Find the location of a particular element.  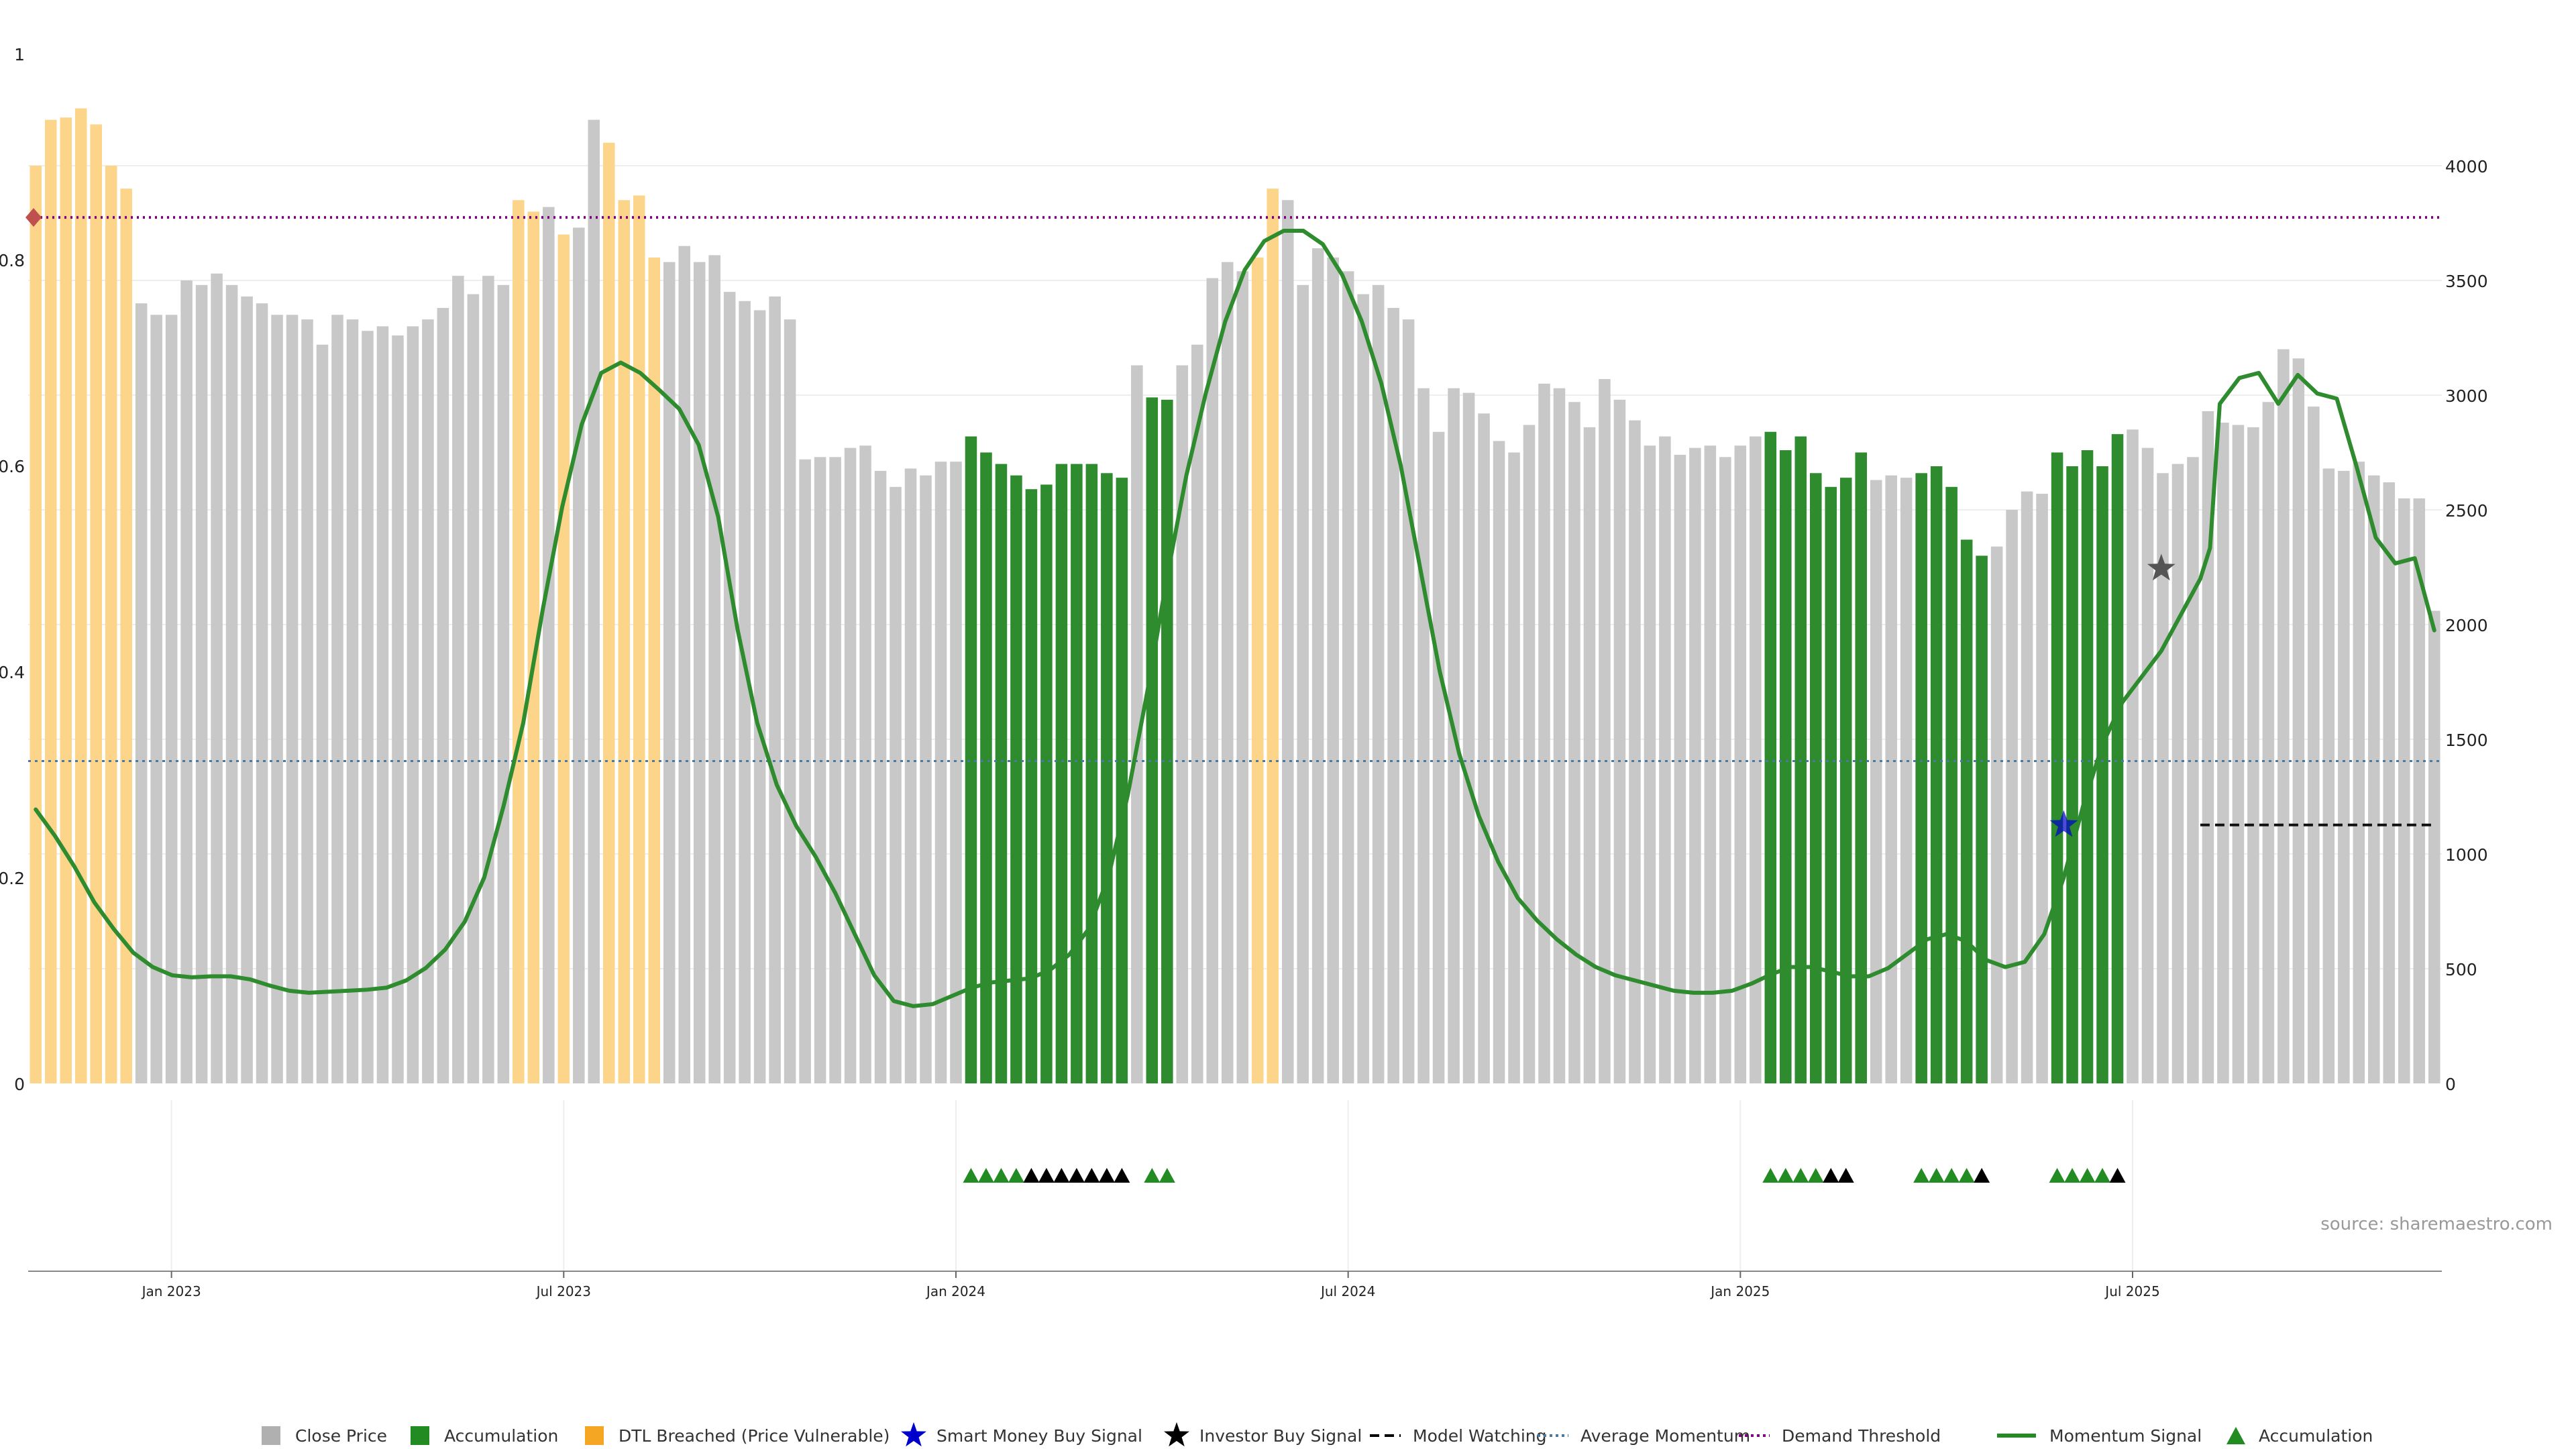

smart-money-buy-star is located at coordinates (2063, 823).